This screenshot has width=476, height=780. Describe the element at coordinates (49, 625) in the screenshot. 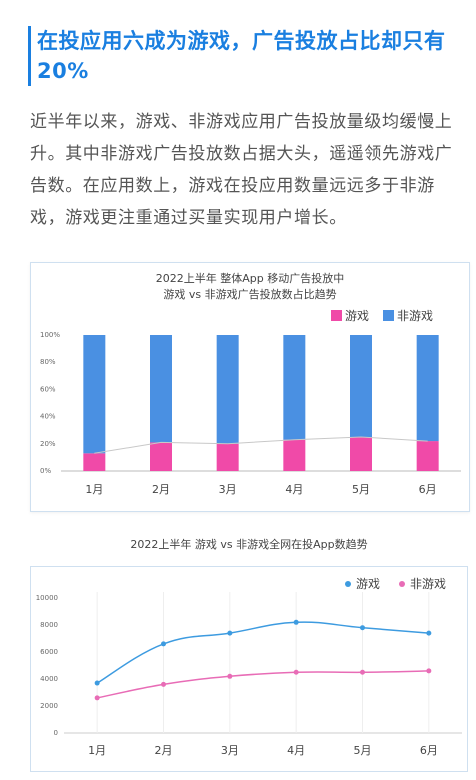

I see `y-tick-label: 8000` at that location.